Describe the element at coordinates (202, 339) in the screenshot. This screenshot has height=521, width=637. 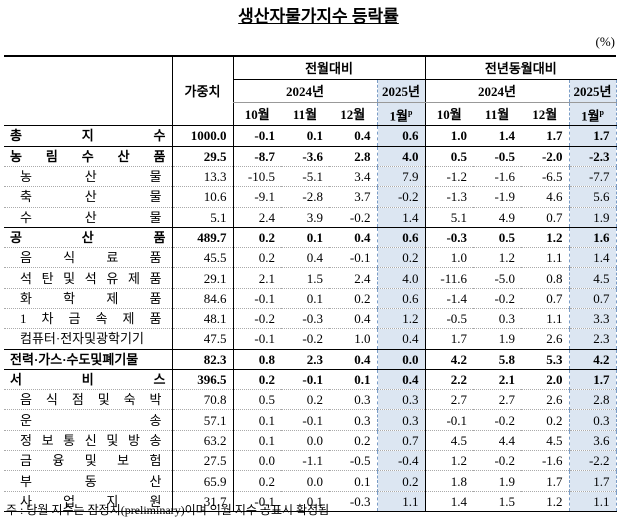
I see `weight-cell: 47.5` at that location.